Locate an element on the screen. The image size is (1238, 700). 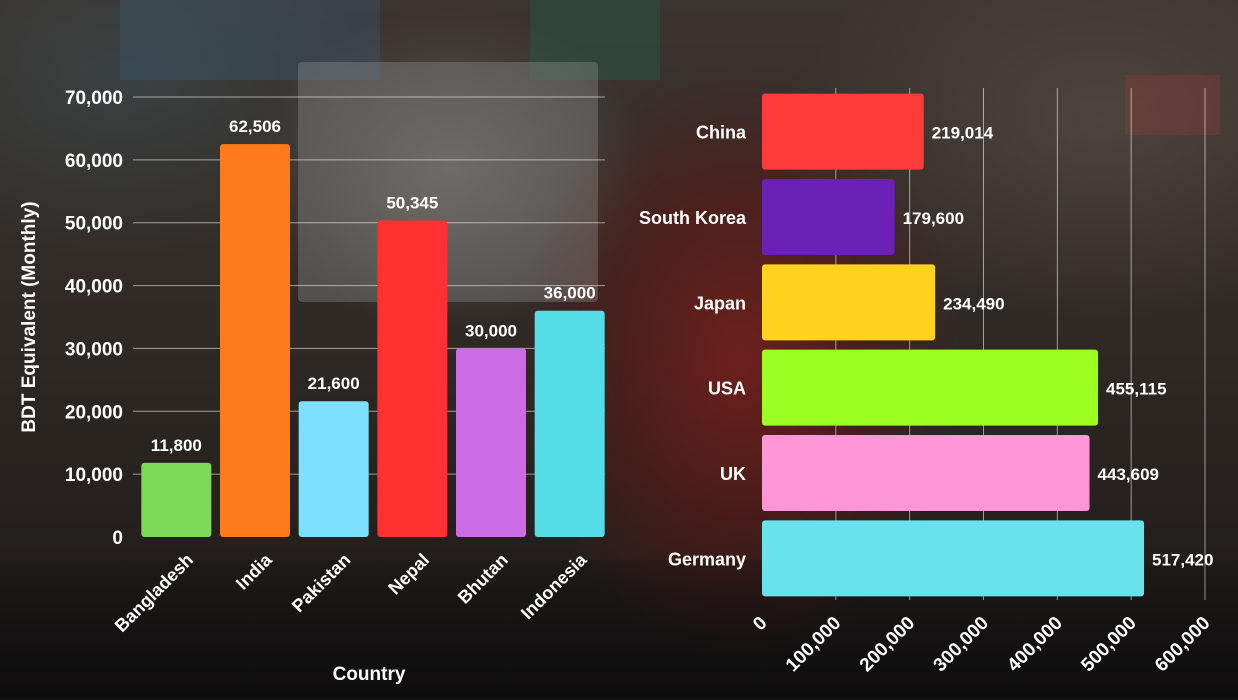
data-label: 50,345 is located at coordinates (412, 203).